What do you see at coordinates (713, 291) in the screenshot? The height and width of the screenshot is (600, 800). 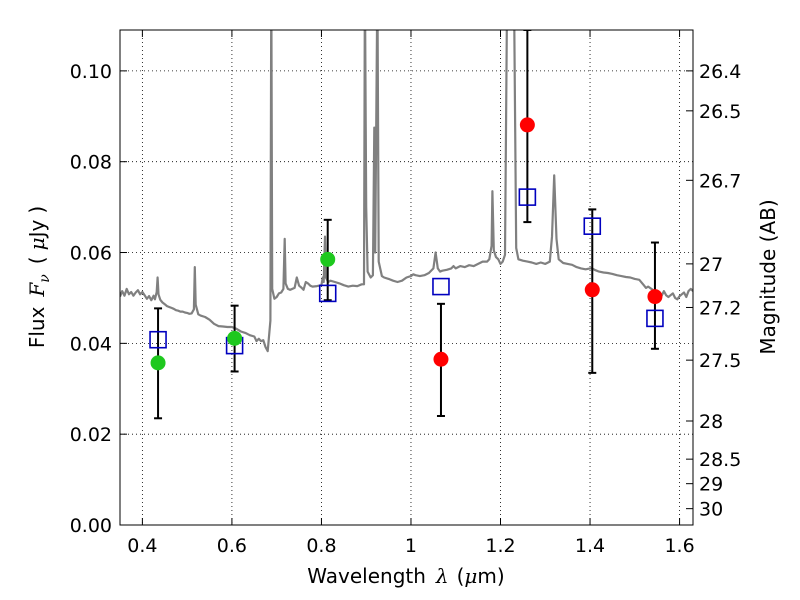 I see `y-axis-right-ticks: 26.4 26.5 26.7 27 27.2 27.5 28 28.5 29 30` at bounding box center [713, 291].